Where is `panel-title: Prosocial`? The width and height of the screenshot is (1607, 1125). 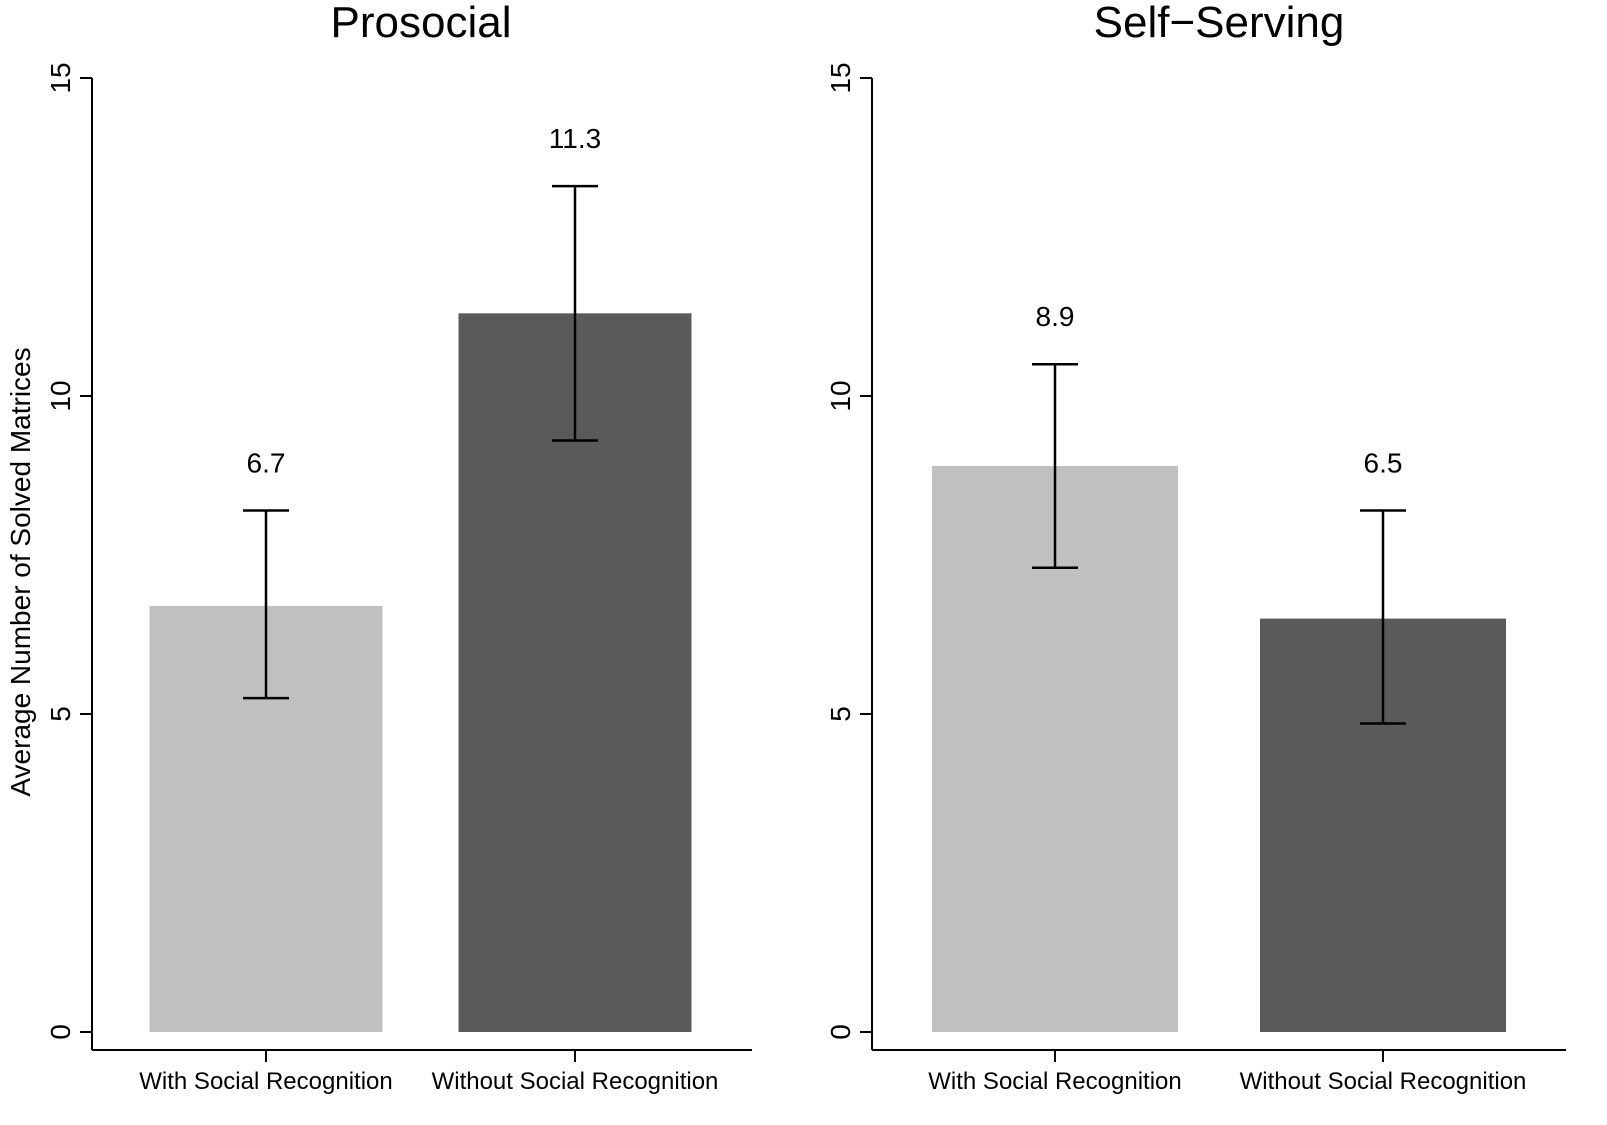
panel-title: Prosocial is located at coordinates (421, 23).